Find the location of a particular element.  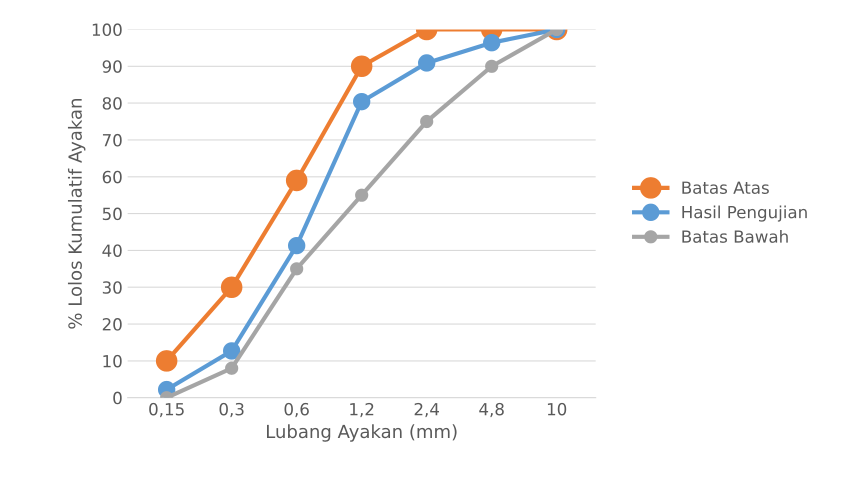

x-tick-label: 1,2 is located at coordinates (362, 410).